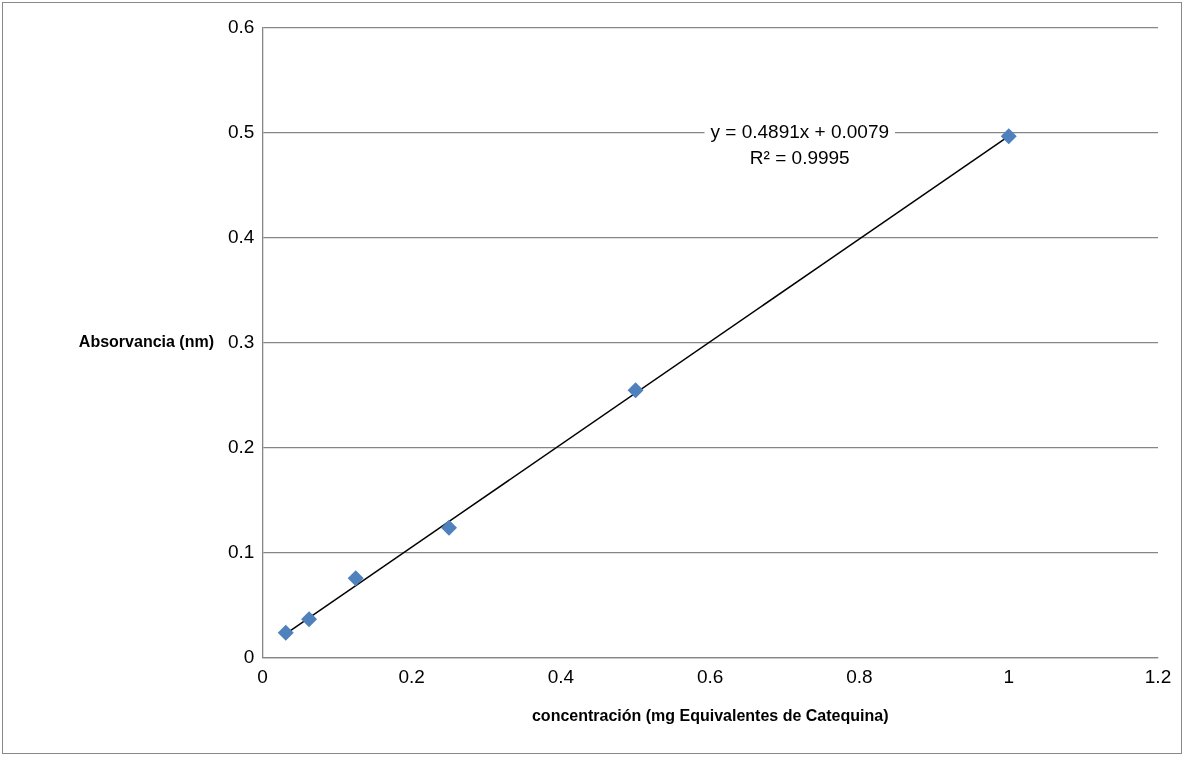  What do you see at coordinates (241, 342) in the screenshot?
I see `y-tick-label: 0.3` at bounding box center [241, 342].